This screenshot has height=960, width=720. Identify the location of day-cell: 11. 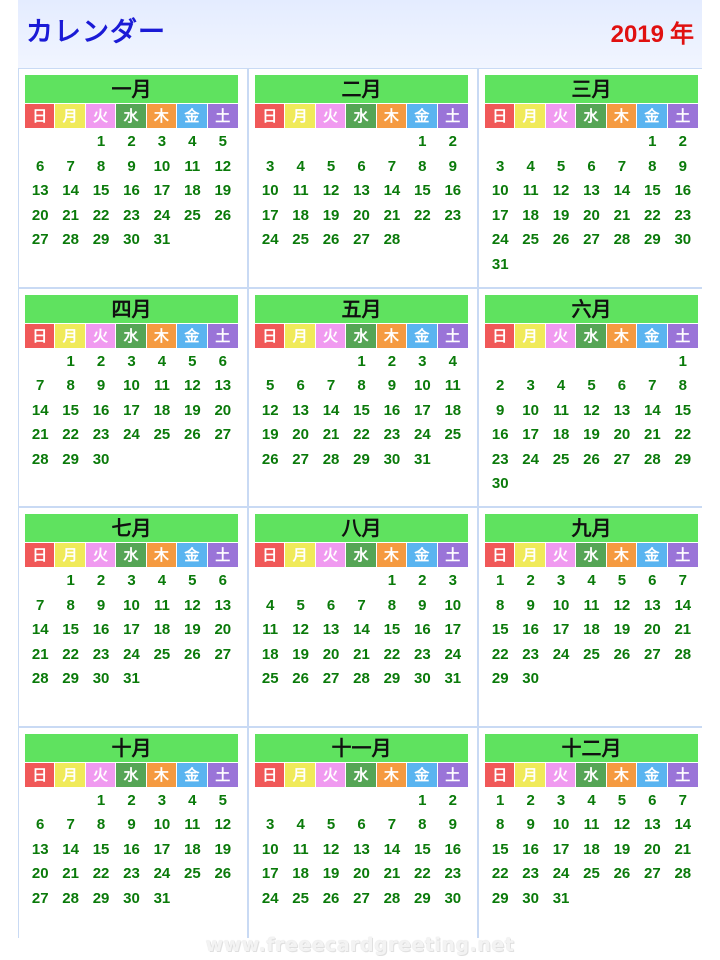
(192, 824).